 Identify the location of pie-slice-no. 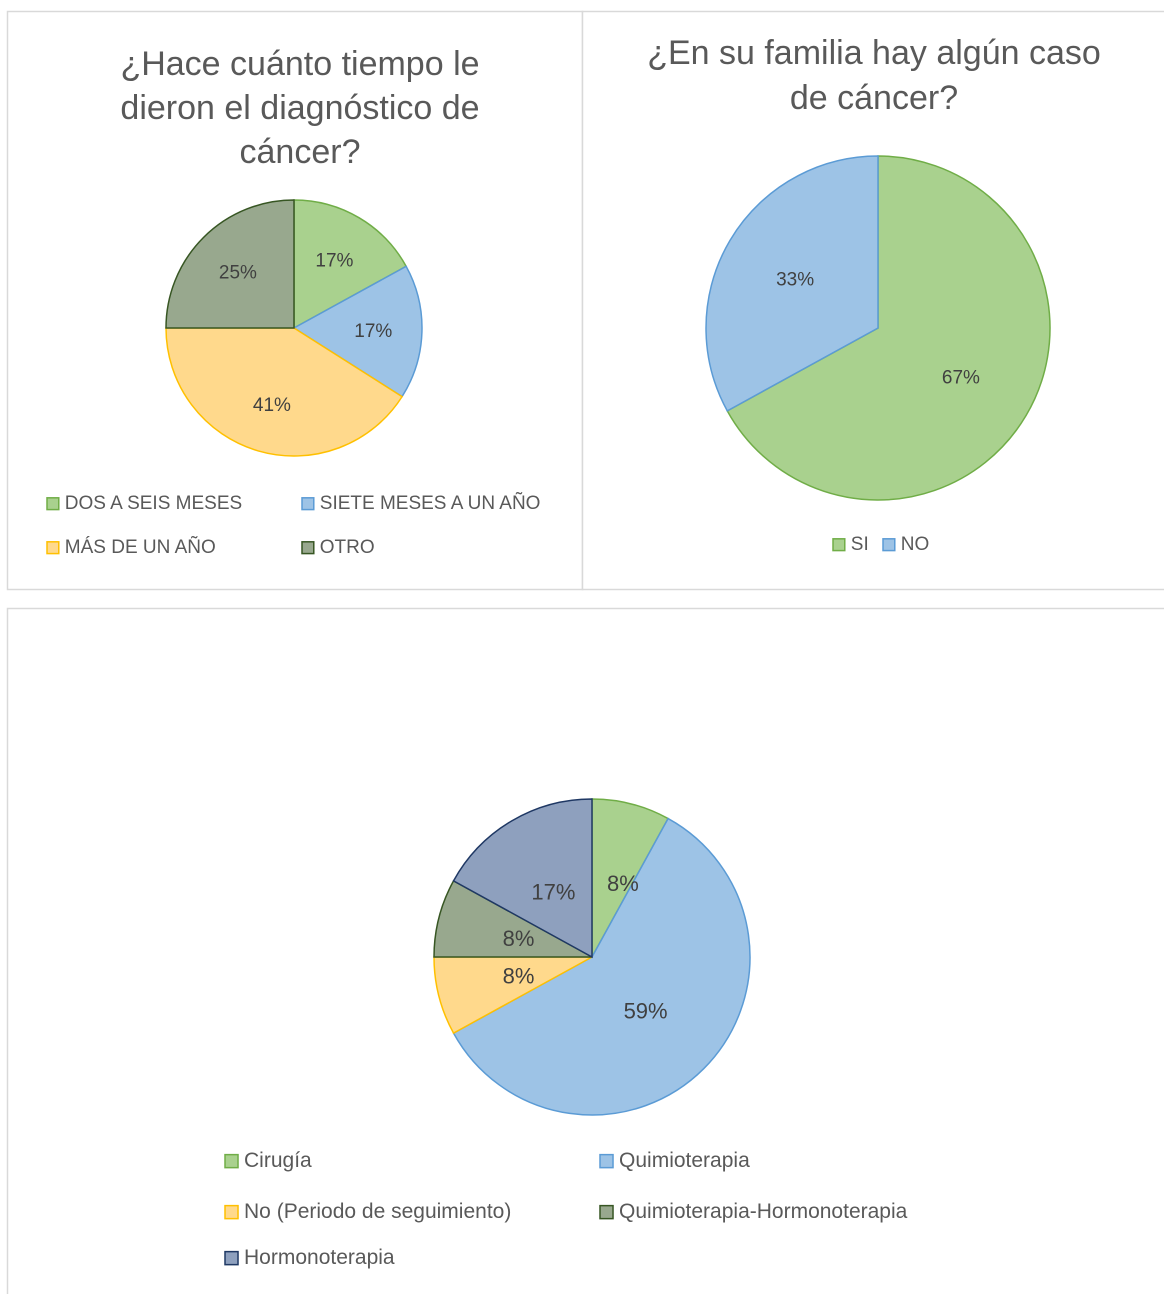
(792, 283).